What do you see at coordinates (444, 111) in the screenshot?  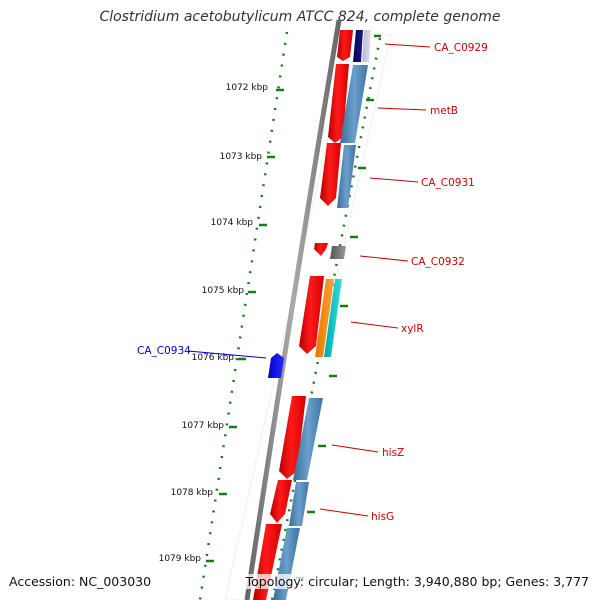 I see `gene-label-metb: metB` at bounding box center [444, 111].